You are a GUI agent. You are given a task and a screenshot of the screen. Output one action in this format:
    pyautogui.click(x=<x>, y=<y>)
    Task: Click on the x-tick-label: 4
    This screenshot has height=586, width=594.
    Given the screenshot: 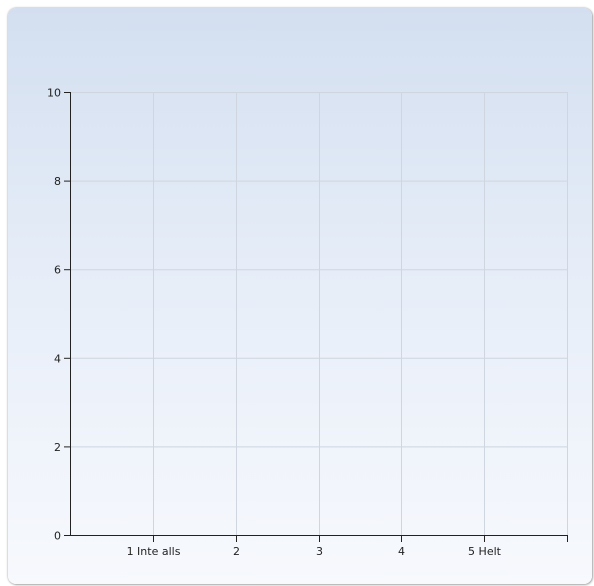 What is the action you would take?
    pyautogui.click(x=401, y=551)
    